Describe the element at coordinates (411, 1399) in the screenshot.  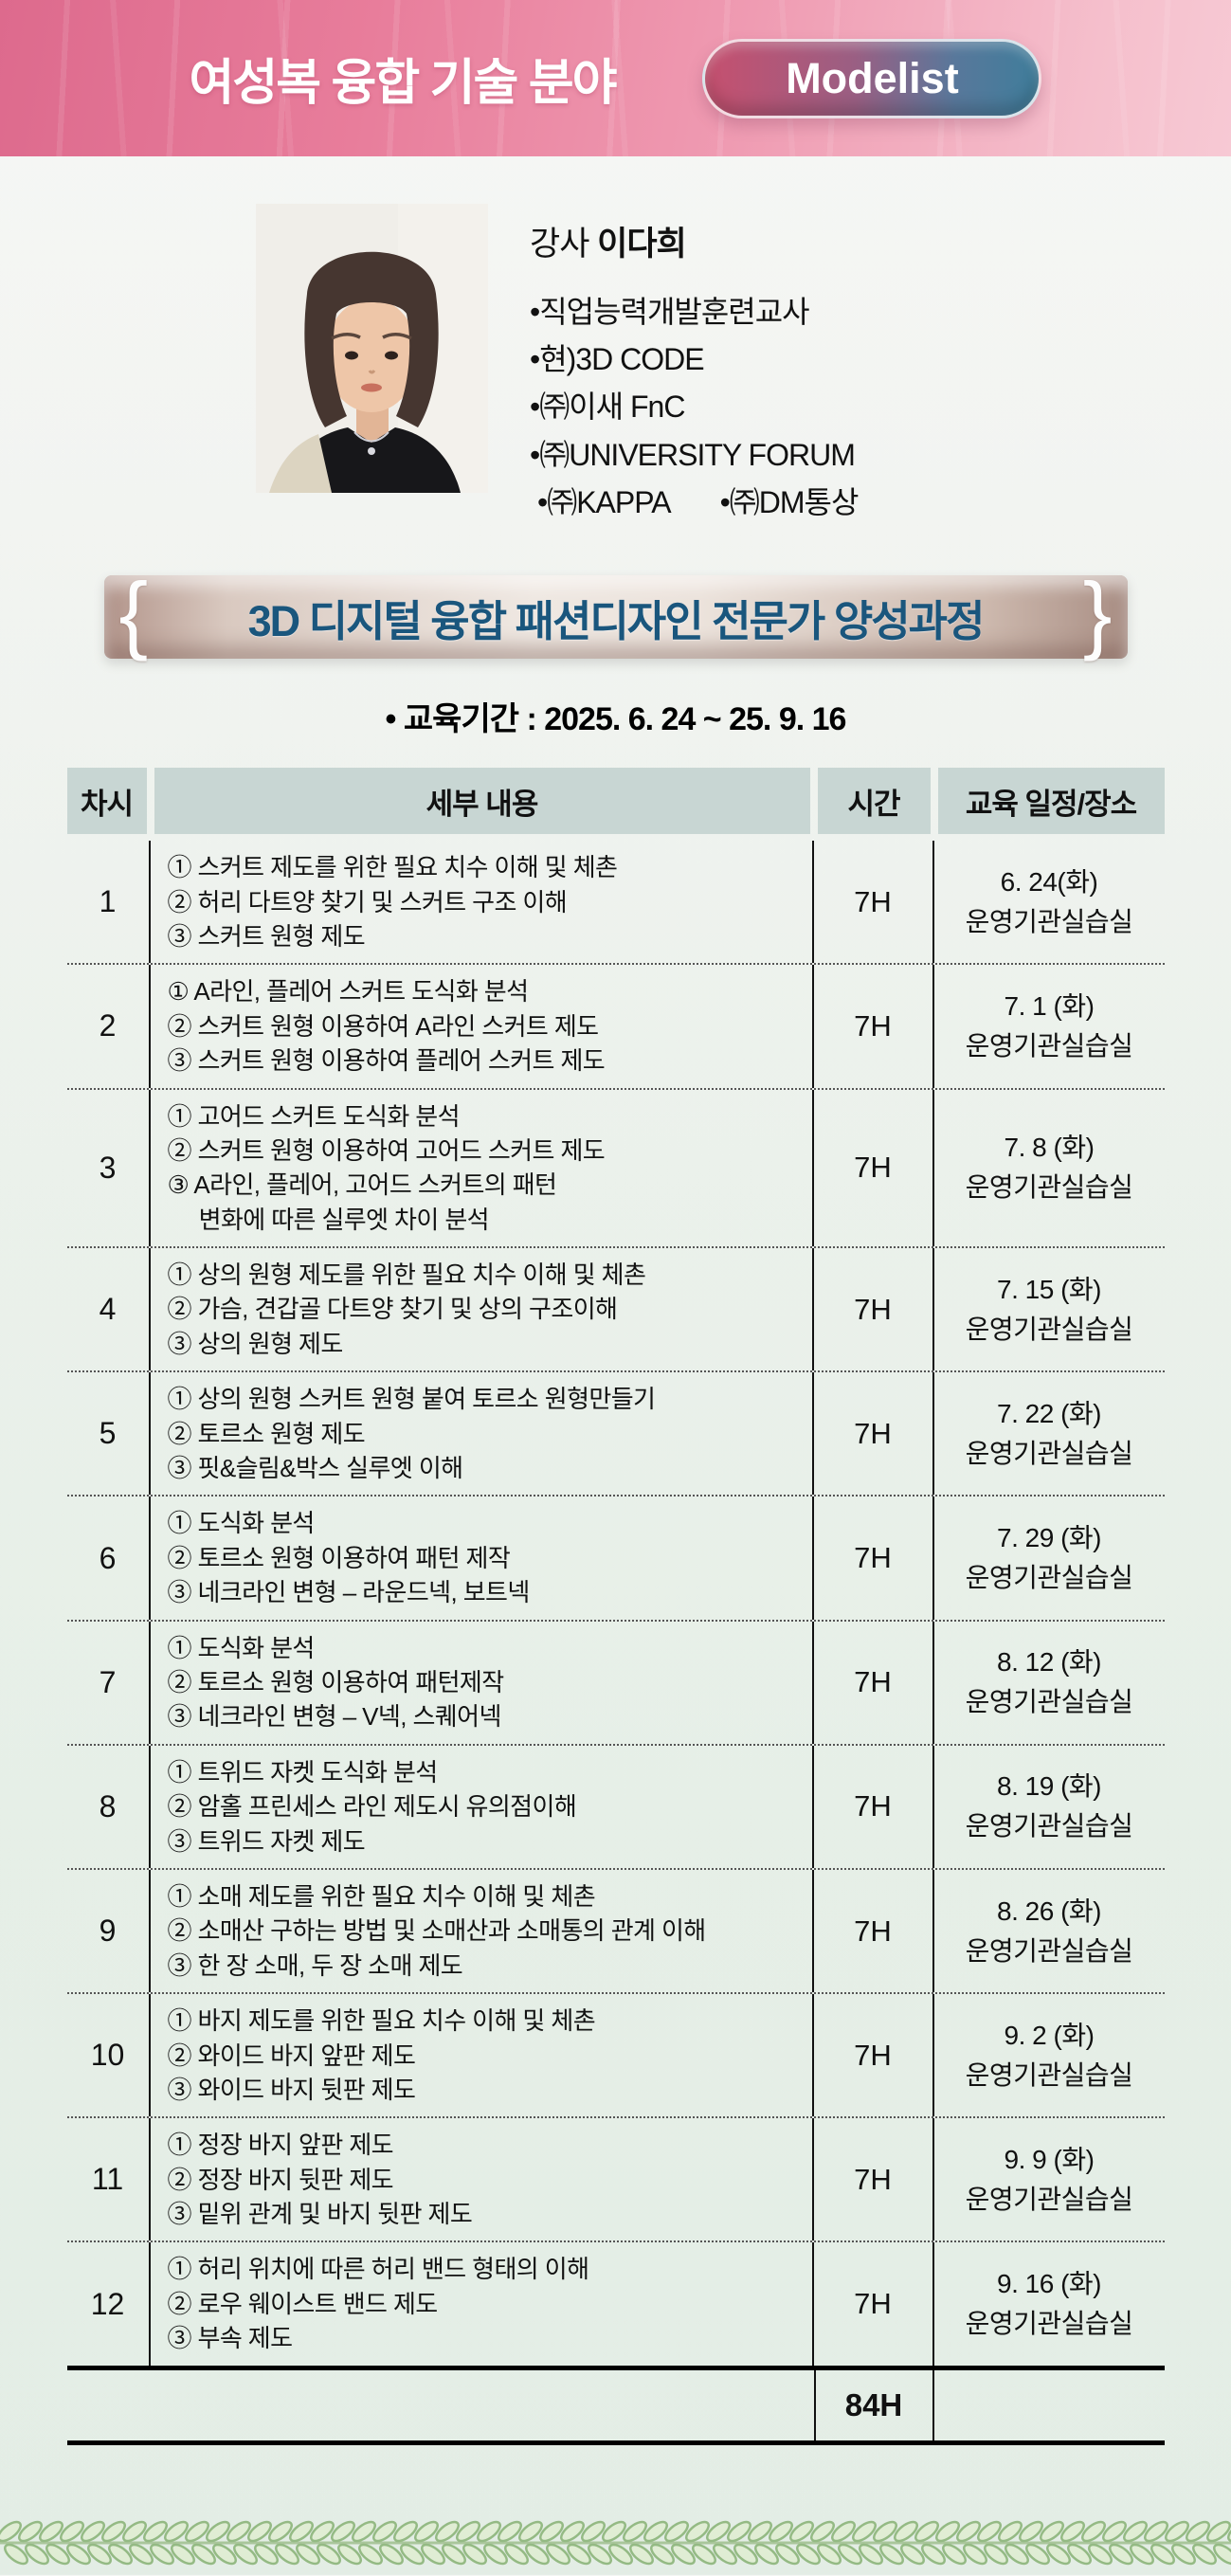
I see `detail-line: ① 상의 원형 스커트 원형 붙여 토르소 원형만들기` at that location.